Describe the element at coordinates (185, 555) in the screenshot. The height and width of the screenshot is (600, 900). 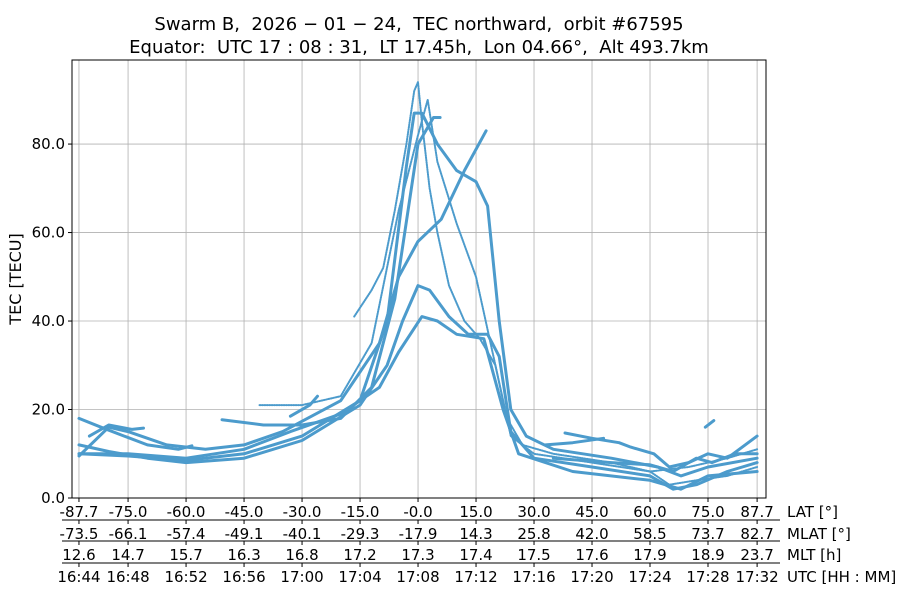
I see `x-tick-label: 15.7` at that location.